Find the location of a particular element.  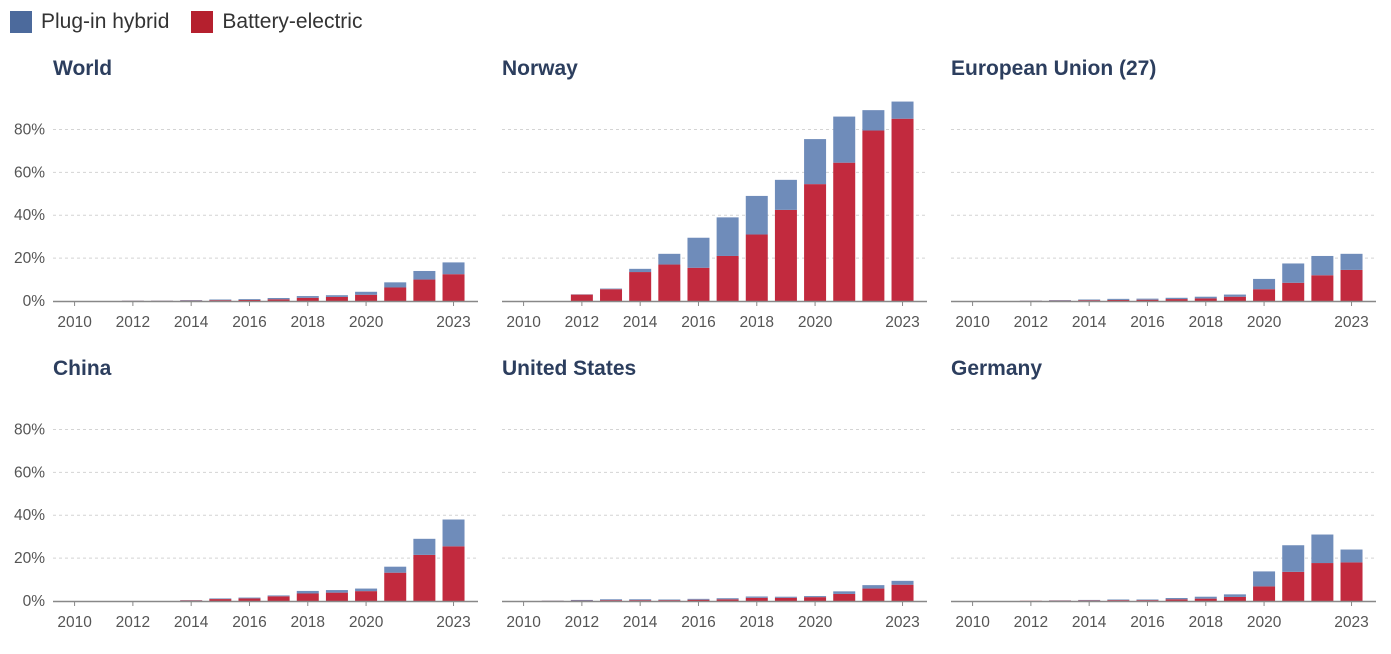

bar-battery-electric-2012 is located at coordinates (581, 297).